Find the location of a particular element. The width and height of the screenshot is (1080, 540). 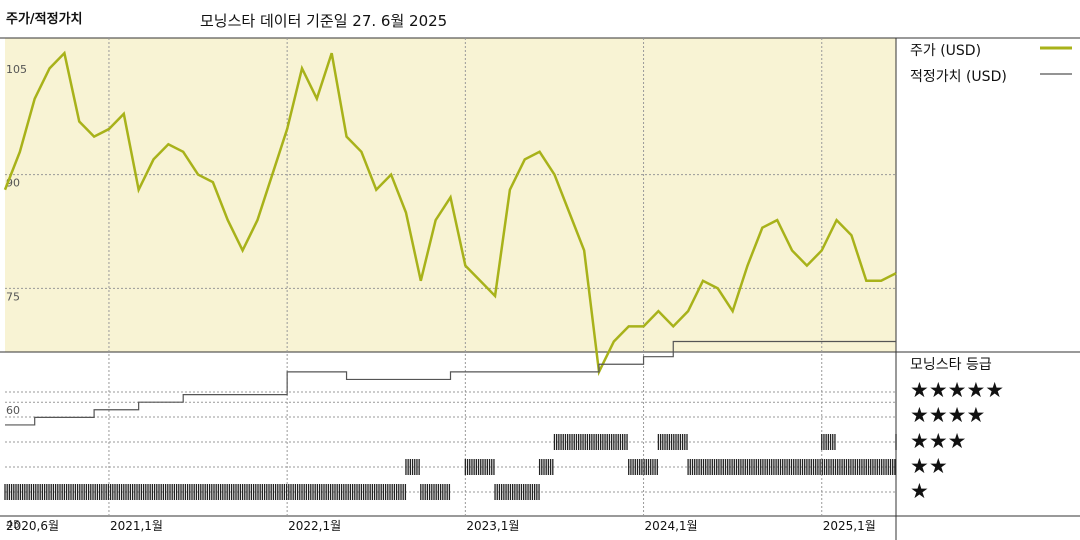

x-tick-label: 2023,1월 is located at coordinates (492, 526).